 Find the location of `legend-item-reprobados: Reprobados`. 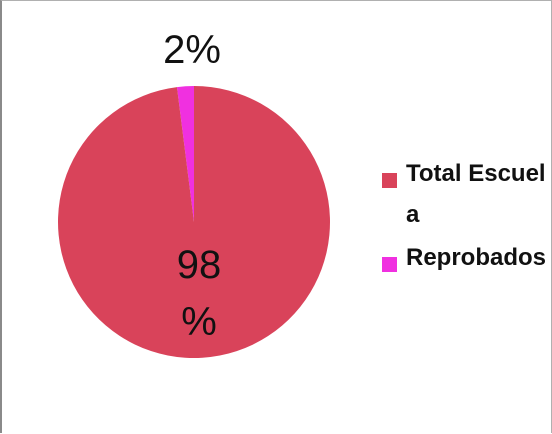

legend-item-reprobados: Reprobados is located at coordinates (467, 257).